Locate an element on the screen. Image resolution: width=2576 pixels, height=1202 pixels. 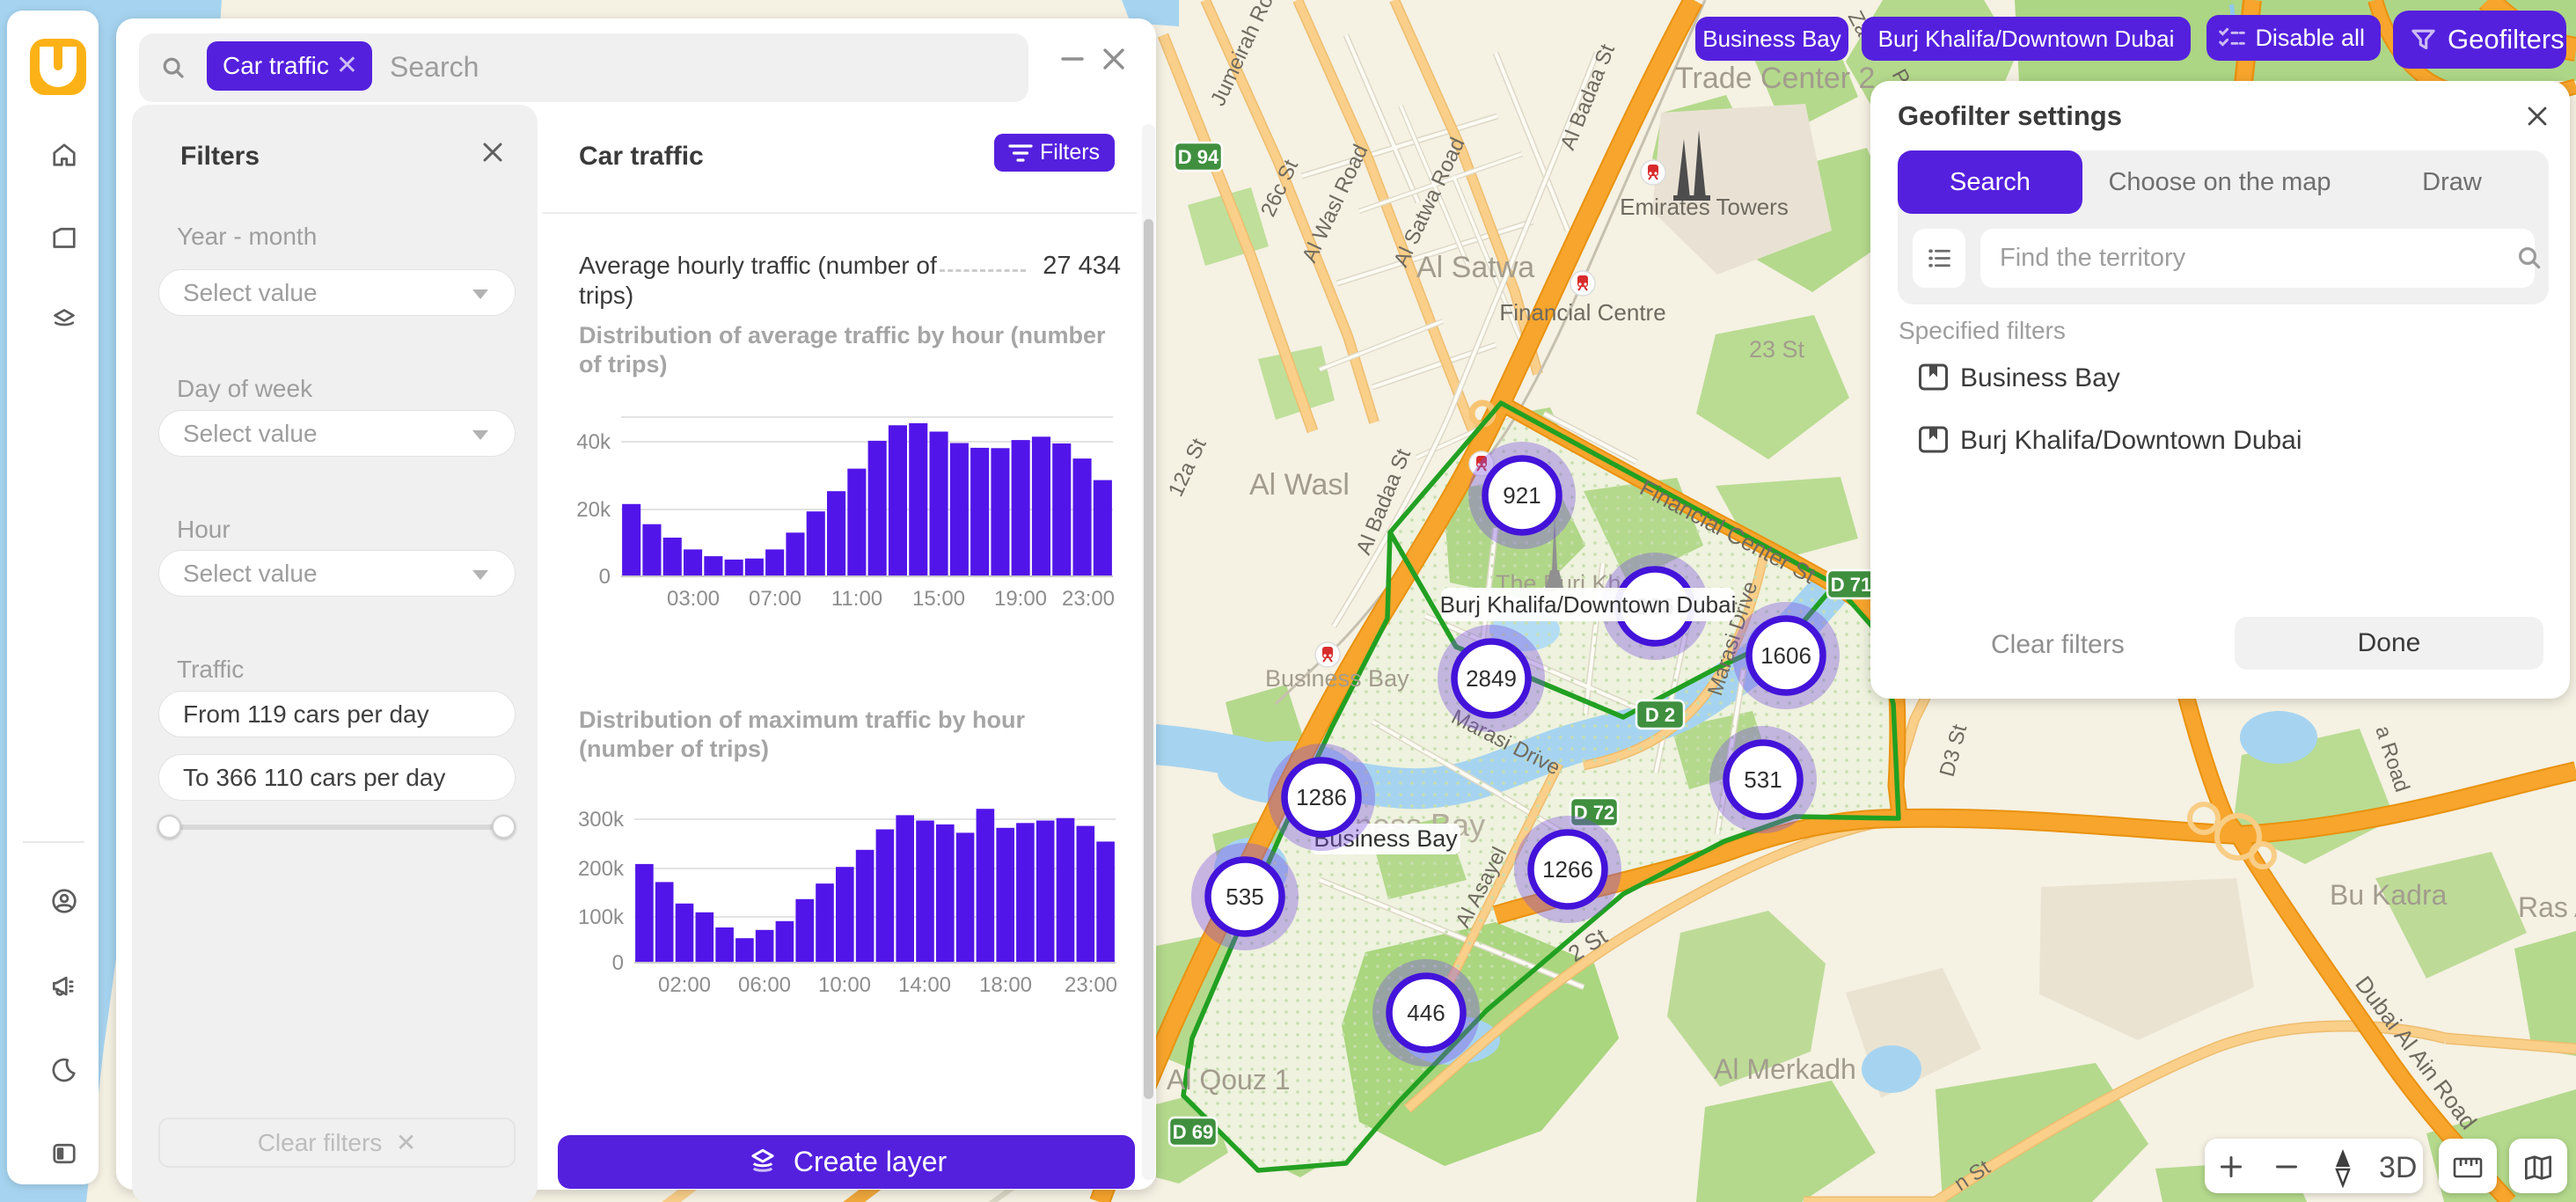
svg-text: D 2 is located at coordinates (1660, 715).